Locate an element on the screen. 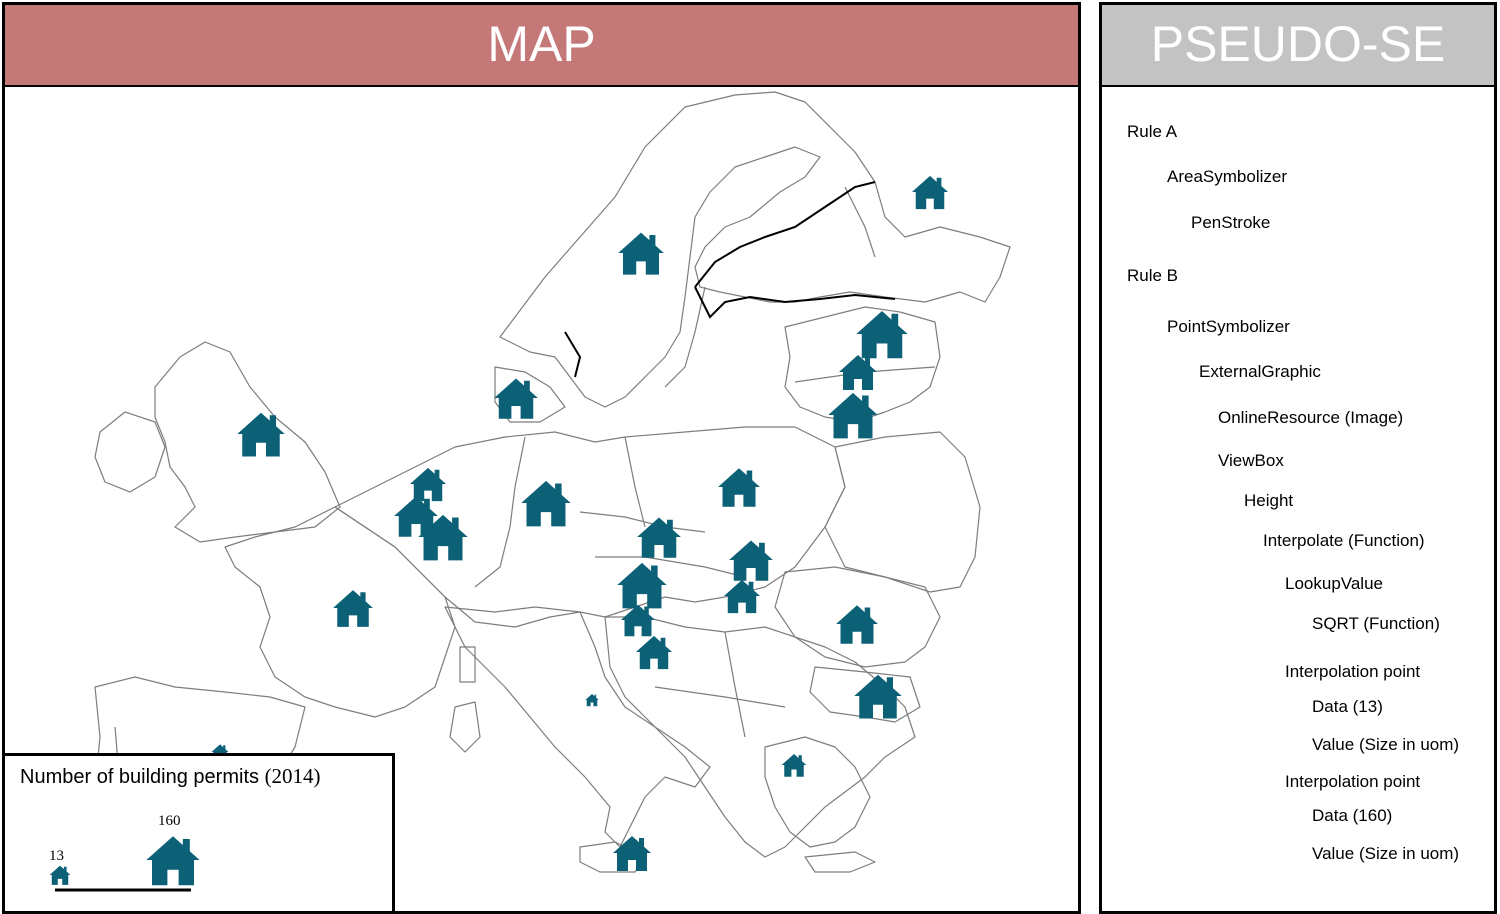 Image resolution: width=1500 pixels, height=914 pixels. se-pen-stroke: PenStroke is located at coordinates (1231, 222).